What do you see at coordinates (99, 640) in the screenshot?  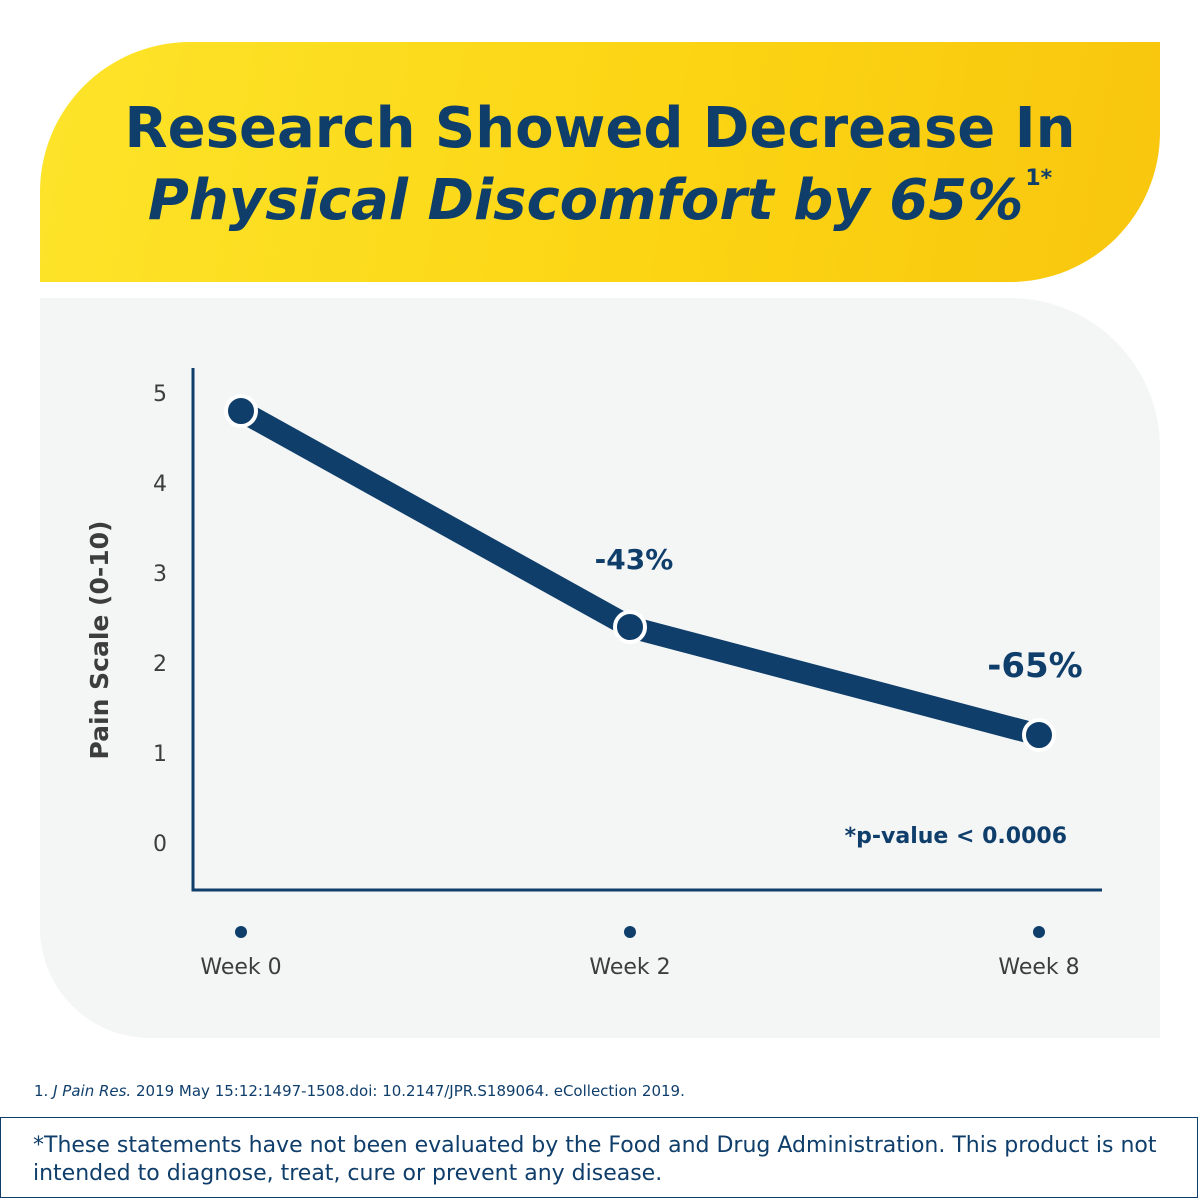 I see `y-axis-label: Pain Scale (0-10)` at bounding box center [99, 640].